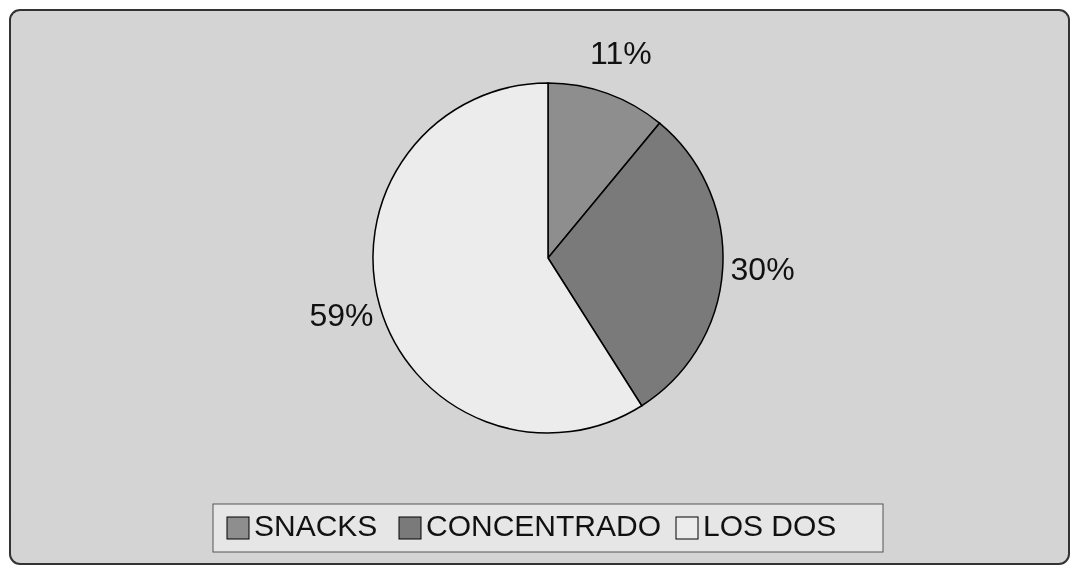 This screenshot has width=1079, height=574. Describe the element at coordinates (762, 268) in the screenshot. I see `data-label: 30%` at that location.